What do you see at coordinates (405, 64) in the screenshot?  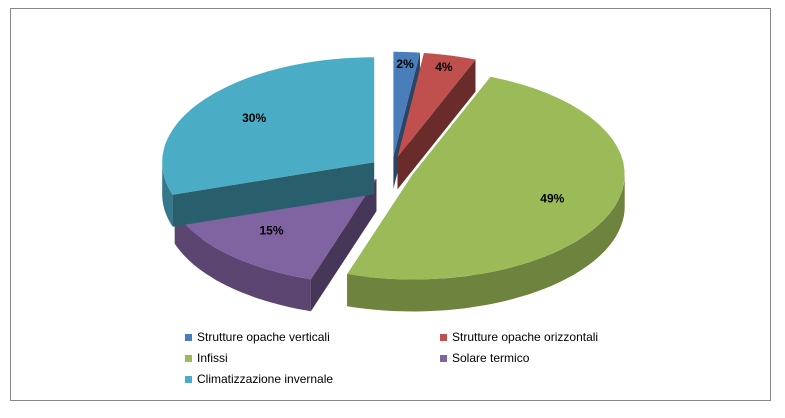 I see `data-label: 2%` at bounding box center [405, 64].